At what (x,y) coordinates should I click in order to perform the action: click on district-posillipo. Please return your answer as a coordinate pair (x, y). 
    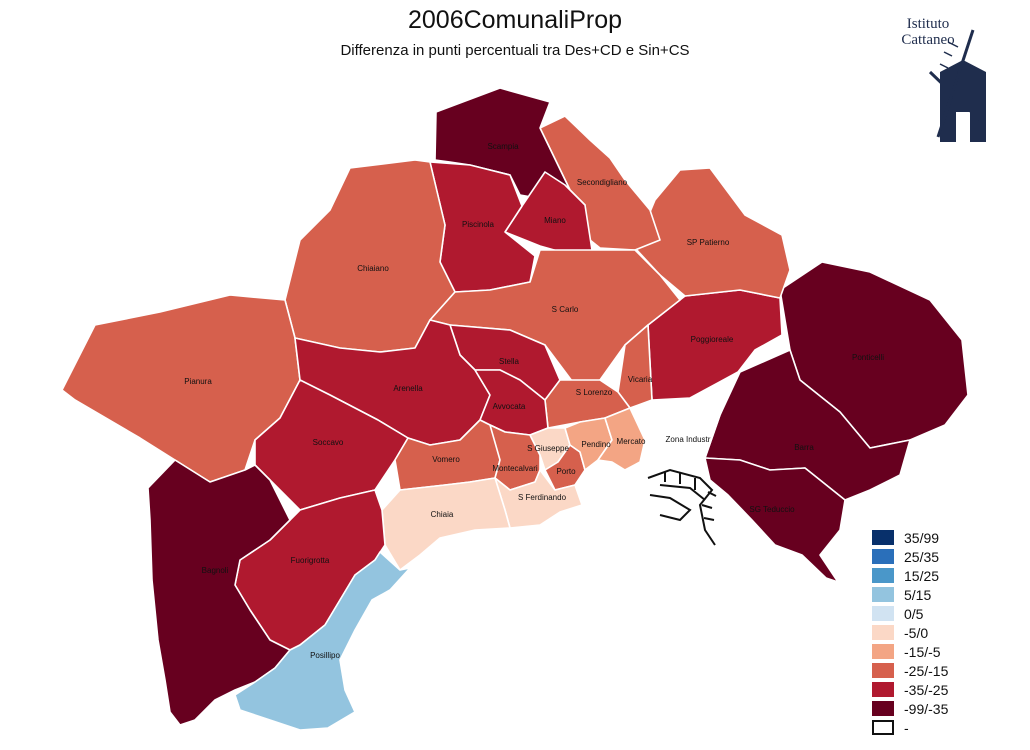
    Looking at the image, I should click on (322, 641).